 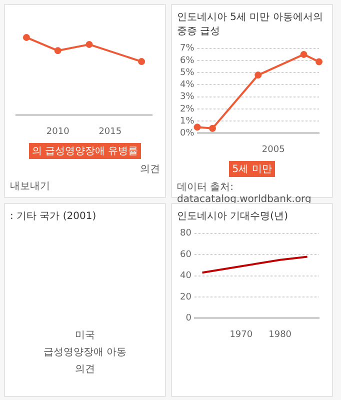 I want to click on chart-title: 인도네시아 5세 미만 아동에서의 중증 급성, so click(x=250, y=24).